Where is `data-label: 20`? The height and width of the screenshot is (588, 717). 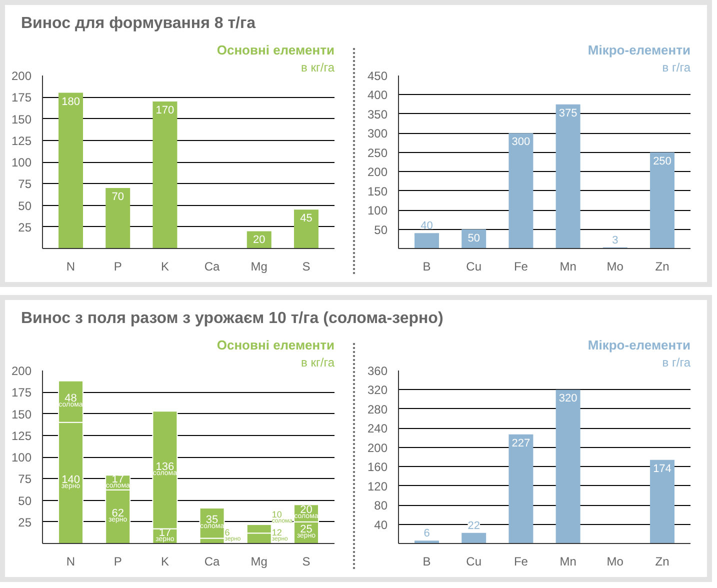
data-label: 20 is located at coordinates (259, 240).